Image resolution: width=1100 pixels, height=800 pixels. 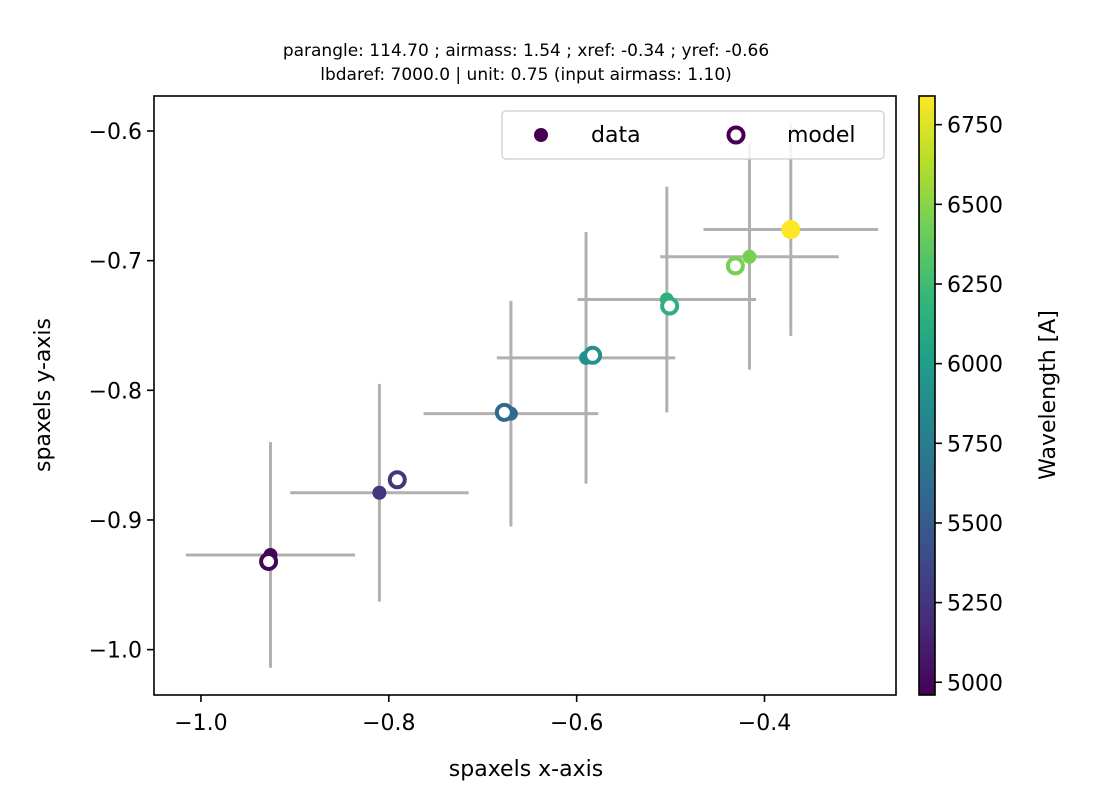 What do you see at coordinates (115, 651) in the screenshot?
I see `y-tick-label: −1.0` at bounding box center [115, 651].